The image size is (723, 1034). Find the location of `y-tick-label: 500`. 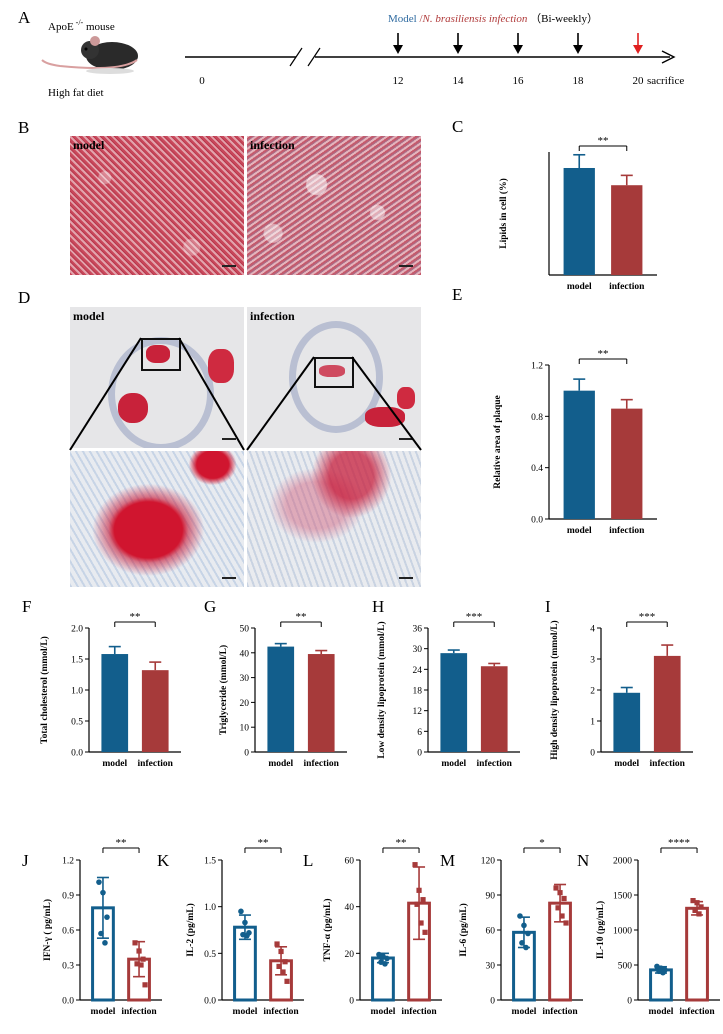

y-tick-label: 500 is located at coordinates (625, 967).